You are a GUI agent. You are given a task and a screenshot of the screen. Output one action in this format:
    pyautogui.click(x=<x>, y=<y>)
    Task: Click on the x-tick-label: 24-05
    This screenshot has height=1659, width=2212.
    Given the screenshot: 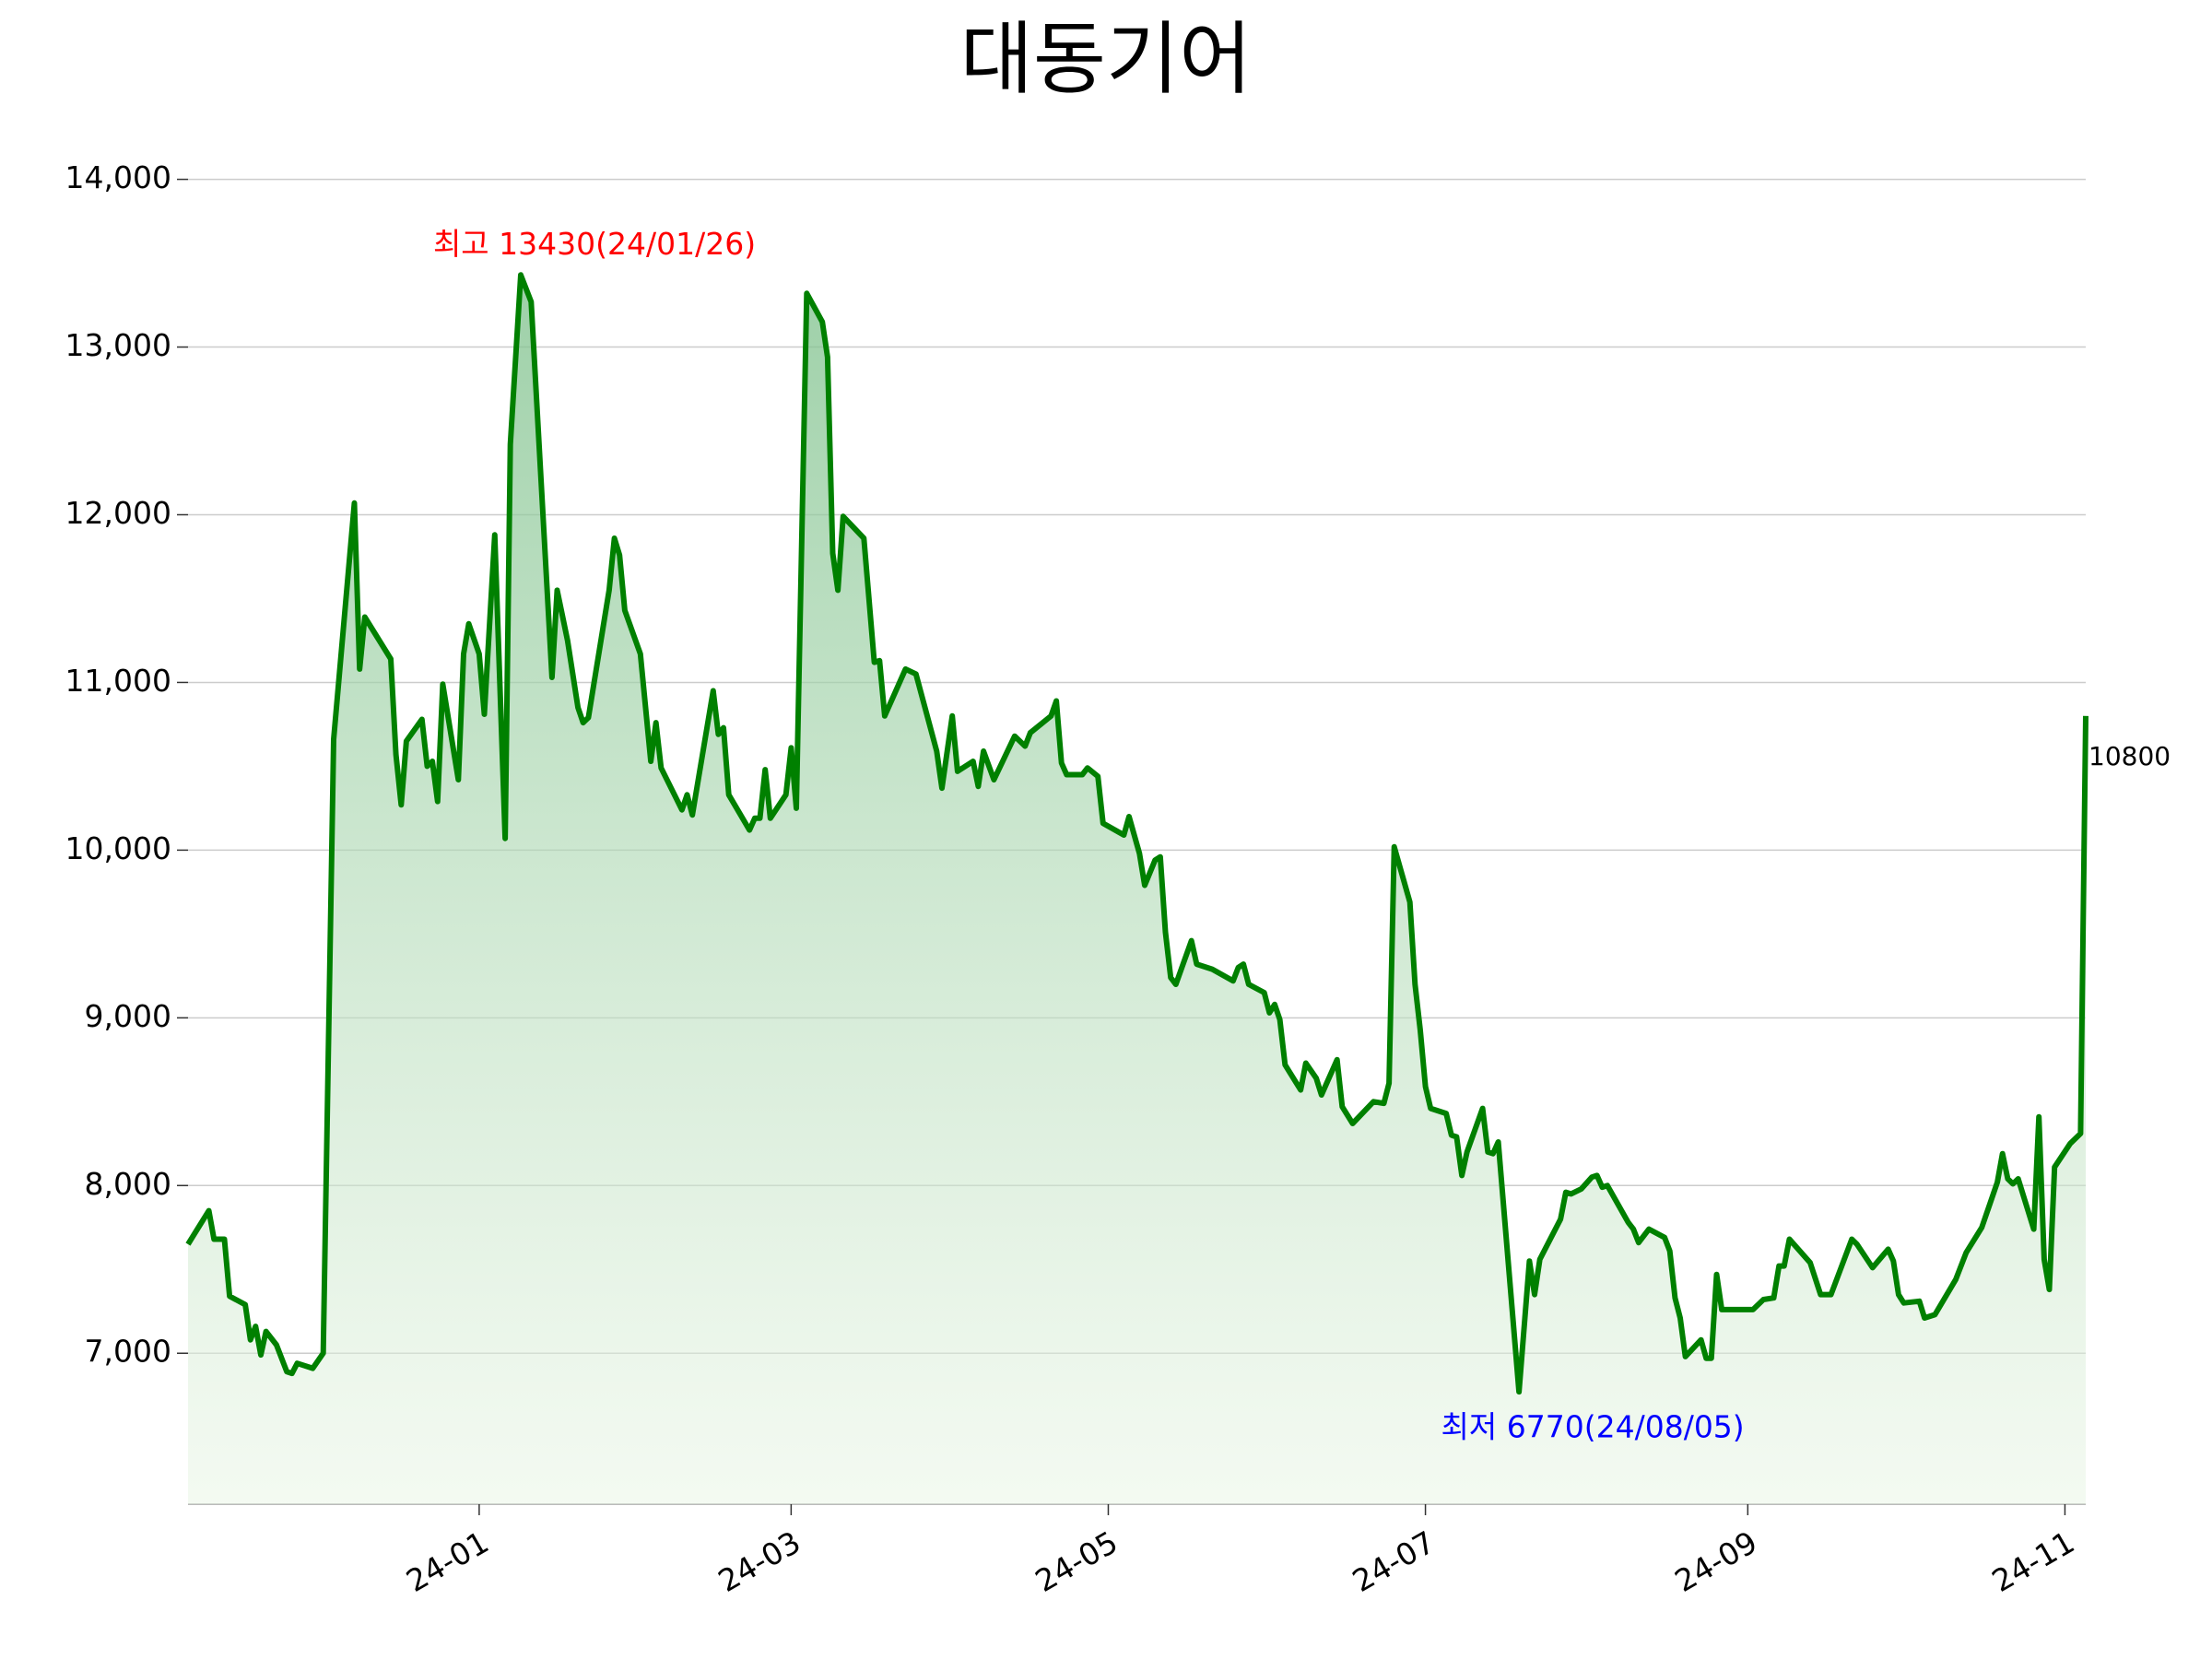 What is the action you would take?
    pyautogui.click(x=1077, y=1561)
    